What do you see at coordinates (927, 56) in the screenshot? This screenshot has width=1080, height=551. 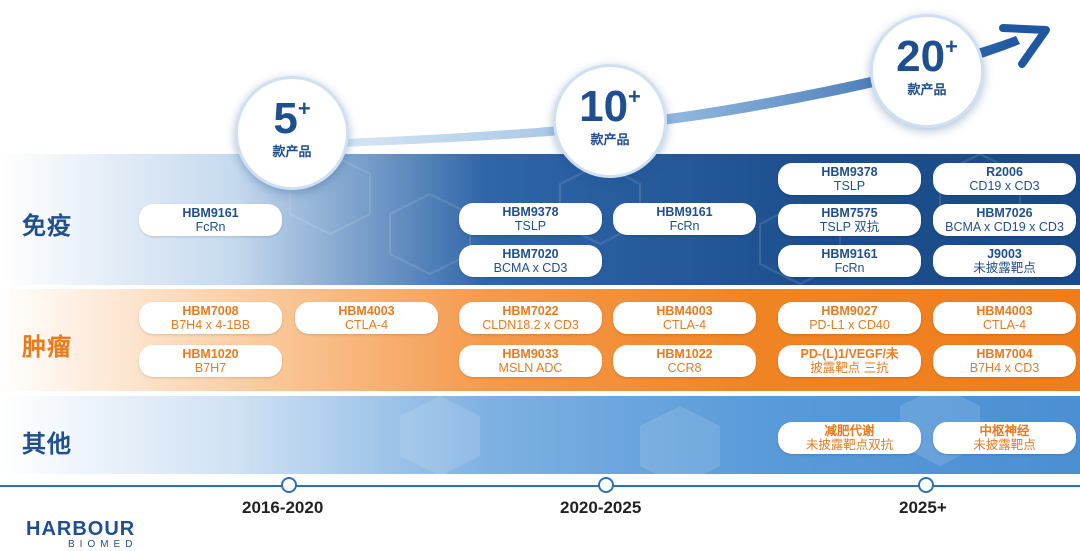 I see `bubble-count: 20+` at bounding box center [927, 56].